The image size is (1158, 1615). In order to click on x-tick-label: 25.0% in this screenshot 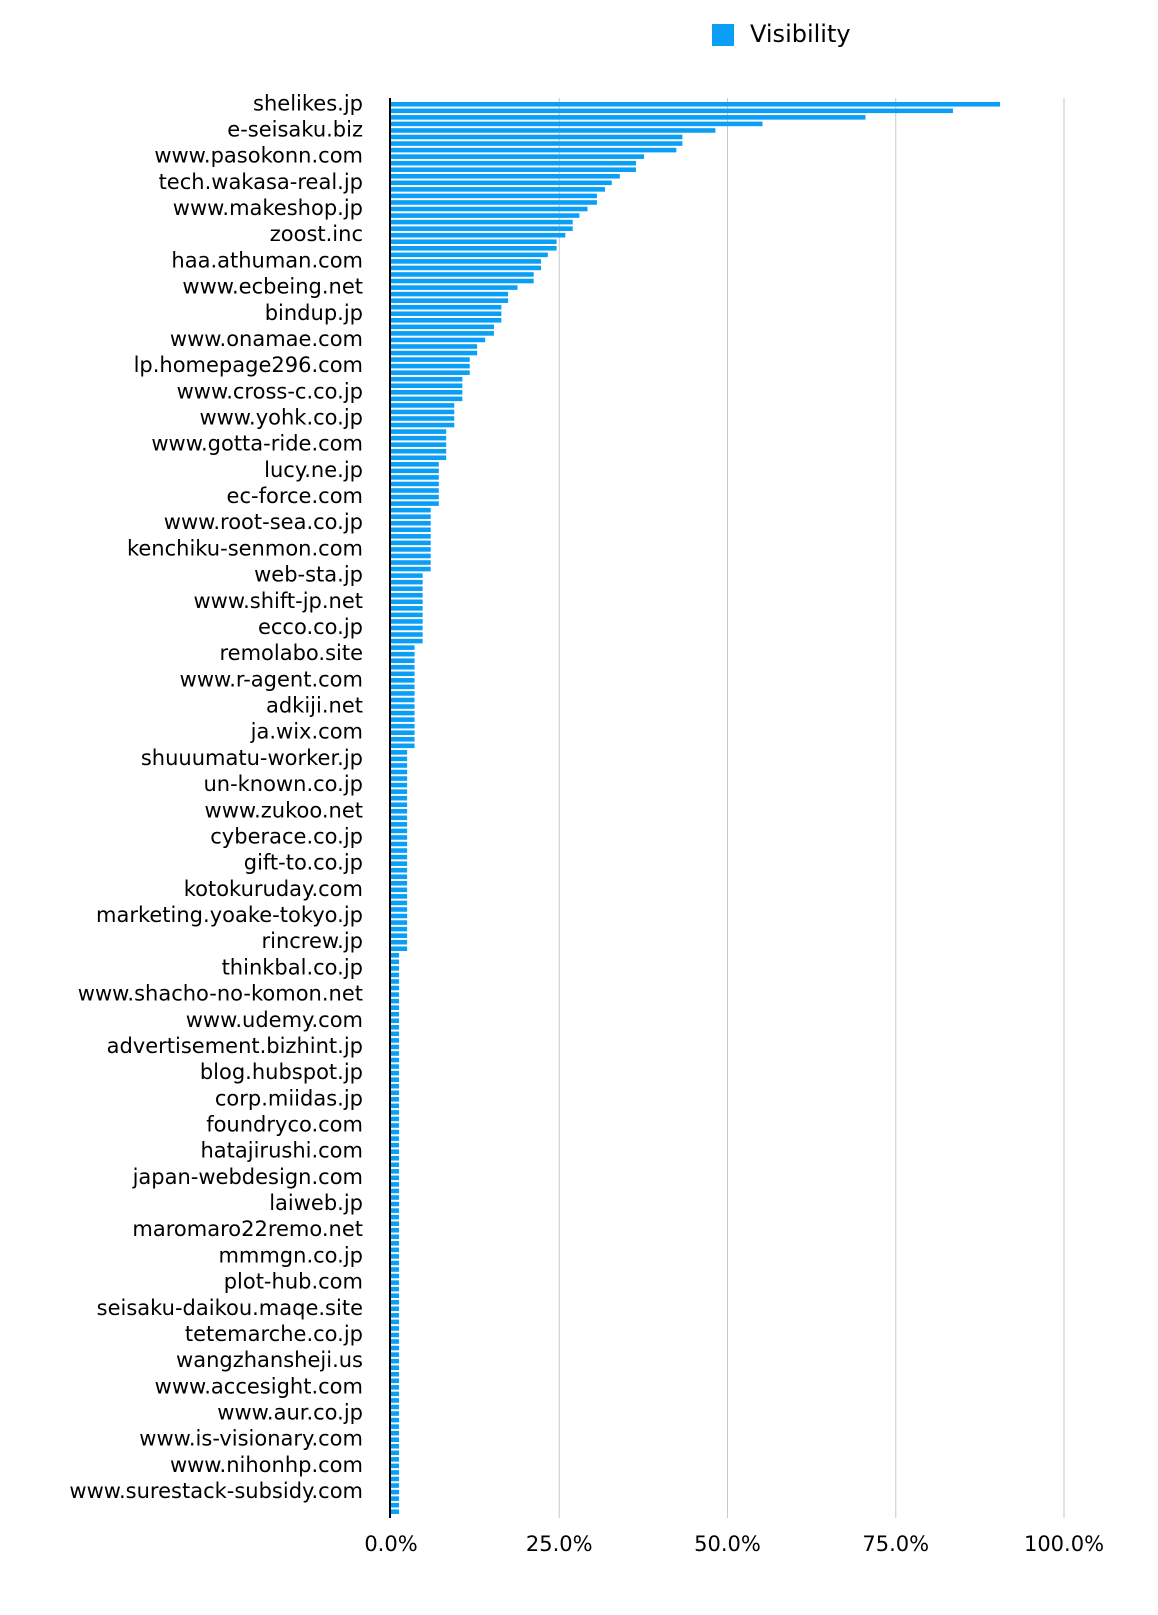, I will do `click(559, 1544)`.